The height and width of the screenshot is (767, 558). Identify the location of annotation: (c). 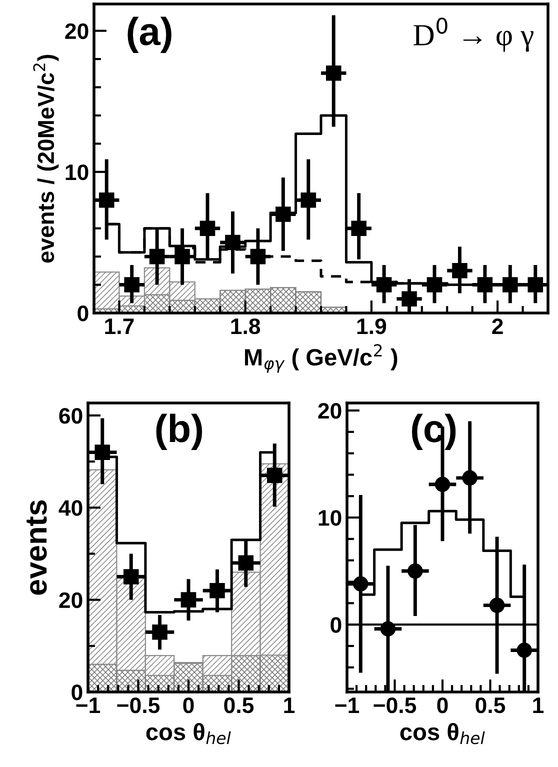
(434, 432).